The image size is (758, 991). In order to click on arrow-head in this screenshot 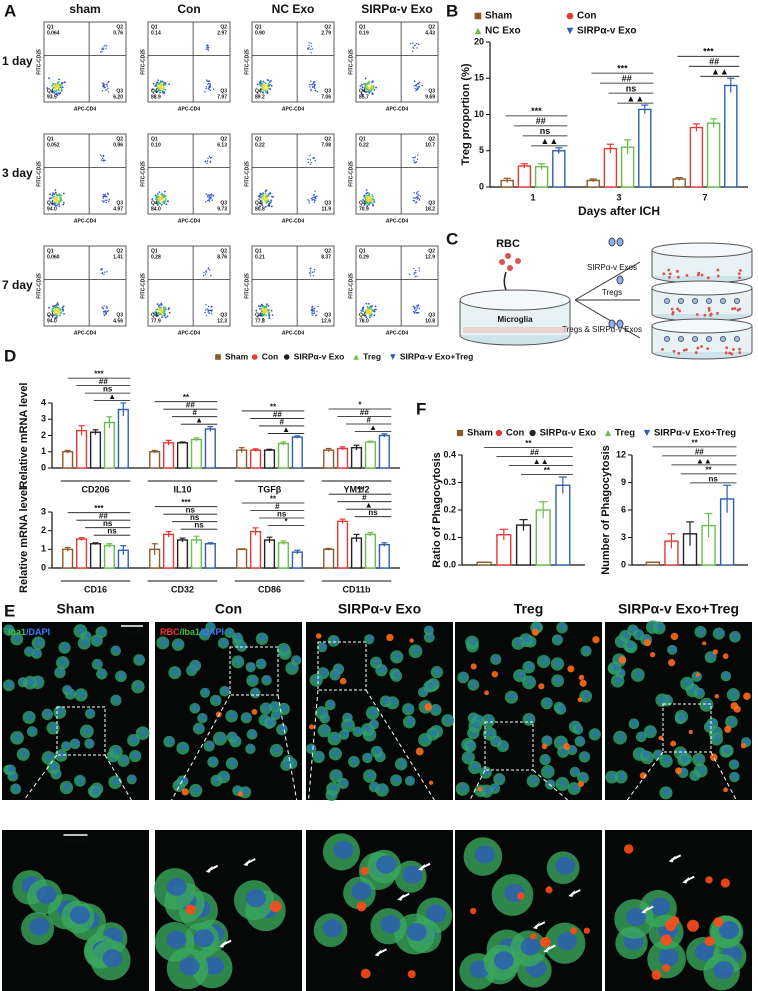, I will do `click(672, 859)`.